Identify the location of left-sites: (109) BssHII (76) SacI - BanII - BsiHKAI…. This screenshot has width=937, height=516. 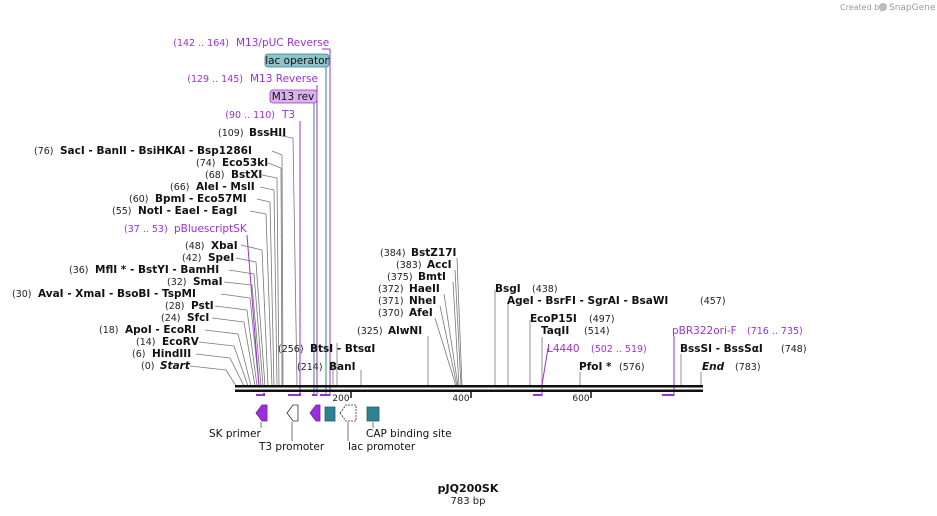
(149, 249).